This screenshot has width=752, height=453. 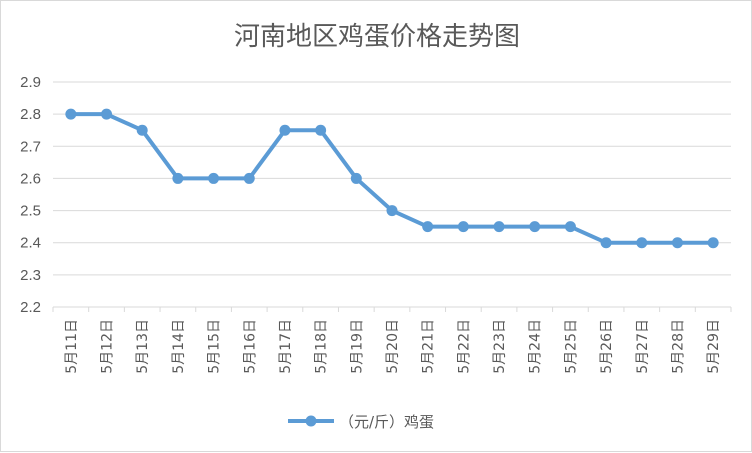 I want to click on y-tick-label: 2.6, so click(x=30, y=178).